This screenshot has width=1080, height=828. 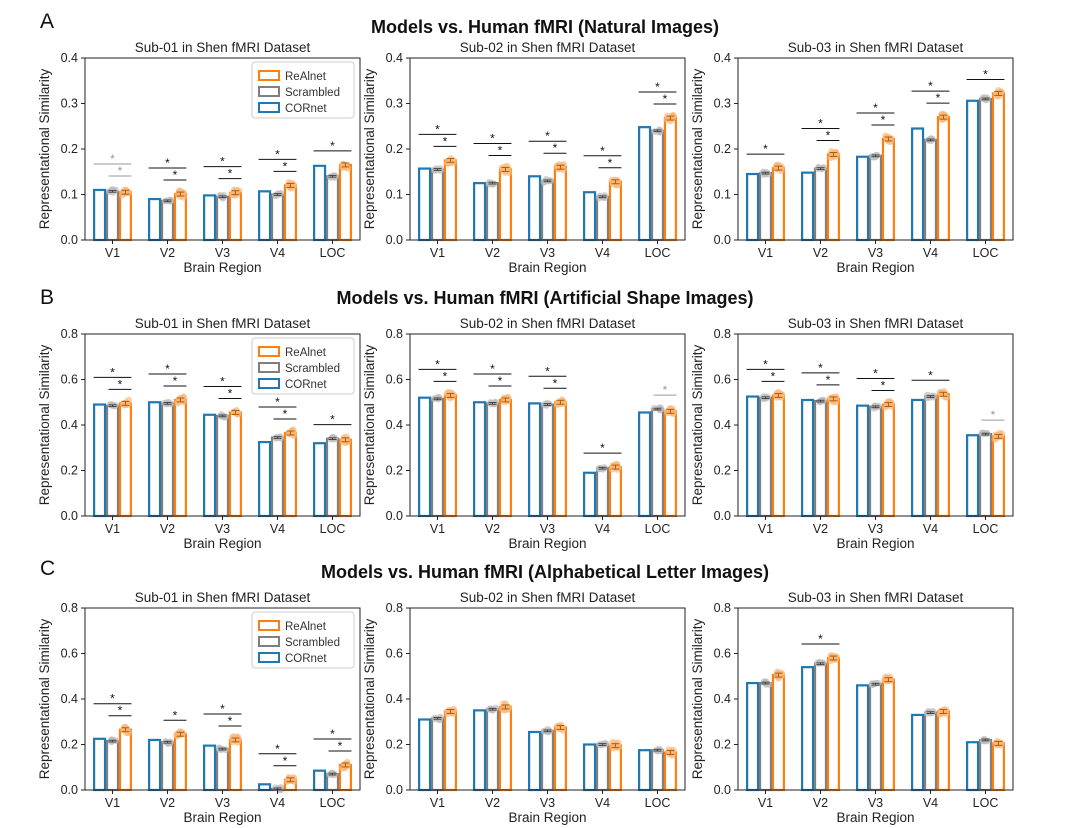 What do you see at coordinates (930, 529) in the screenshot?
I see `x-tick-label: V4` at bounding box center [930, 529].